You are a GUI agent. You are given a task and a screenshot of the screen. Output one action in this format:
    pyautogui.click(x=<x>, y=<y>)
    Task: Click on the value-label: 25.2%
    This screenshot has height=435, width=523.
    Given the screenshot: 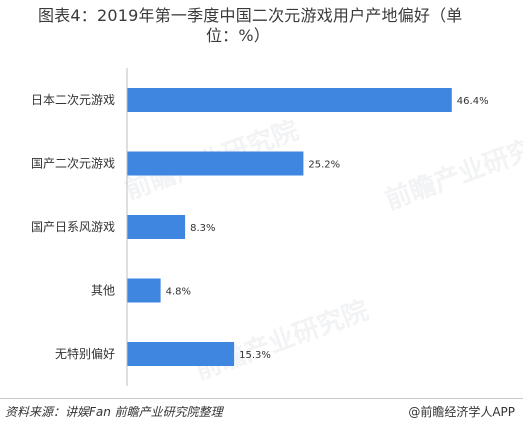 What is the action you would take?
    pyautogui.click(x=324, y=165)
    